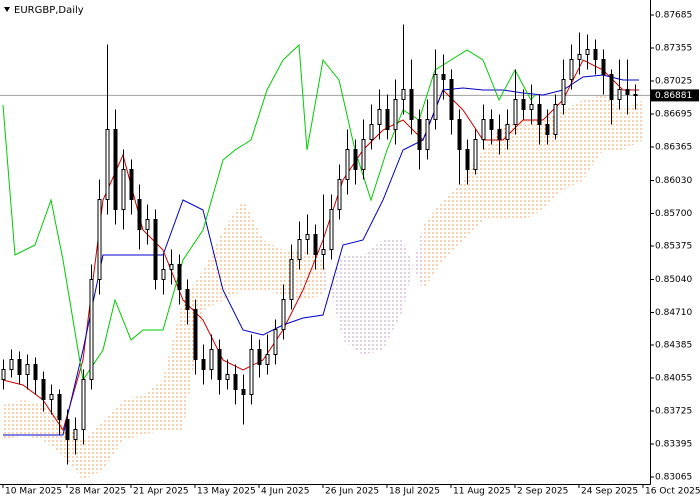 This screenshot has width=700, height=500. What do you see at coordinates (352, 492) in the screenshot?
I see `x-tick-label: 26 Jun 2025` at bounding box center [352, 492].